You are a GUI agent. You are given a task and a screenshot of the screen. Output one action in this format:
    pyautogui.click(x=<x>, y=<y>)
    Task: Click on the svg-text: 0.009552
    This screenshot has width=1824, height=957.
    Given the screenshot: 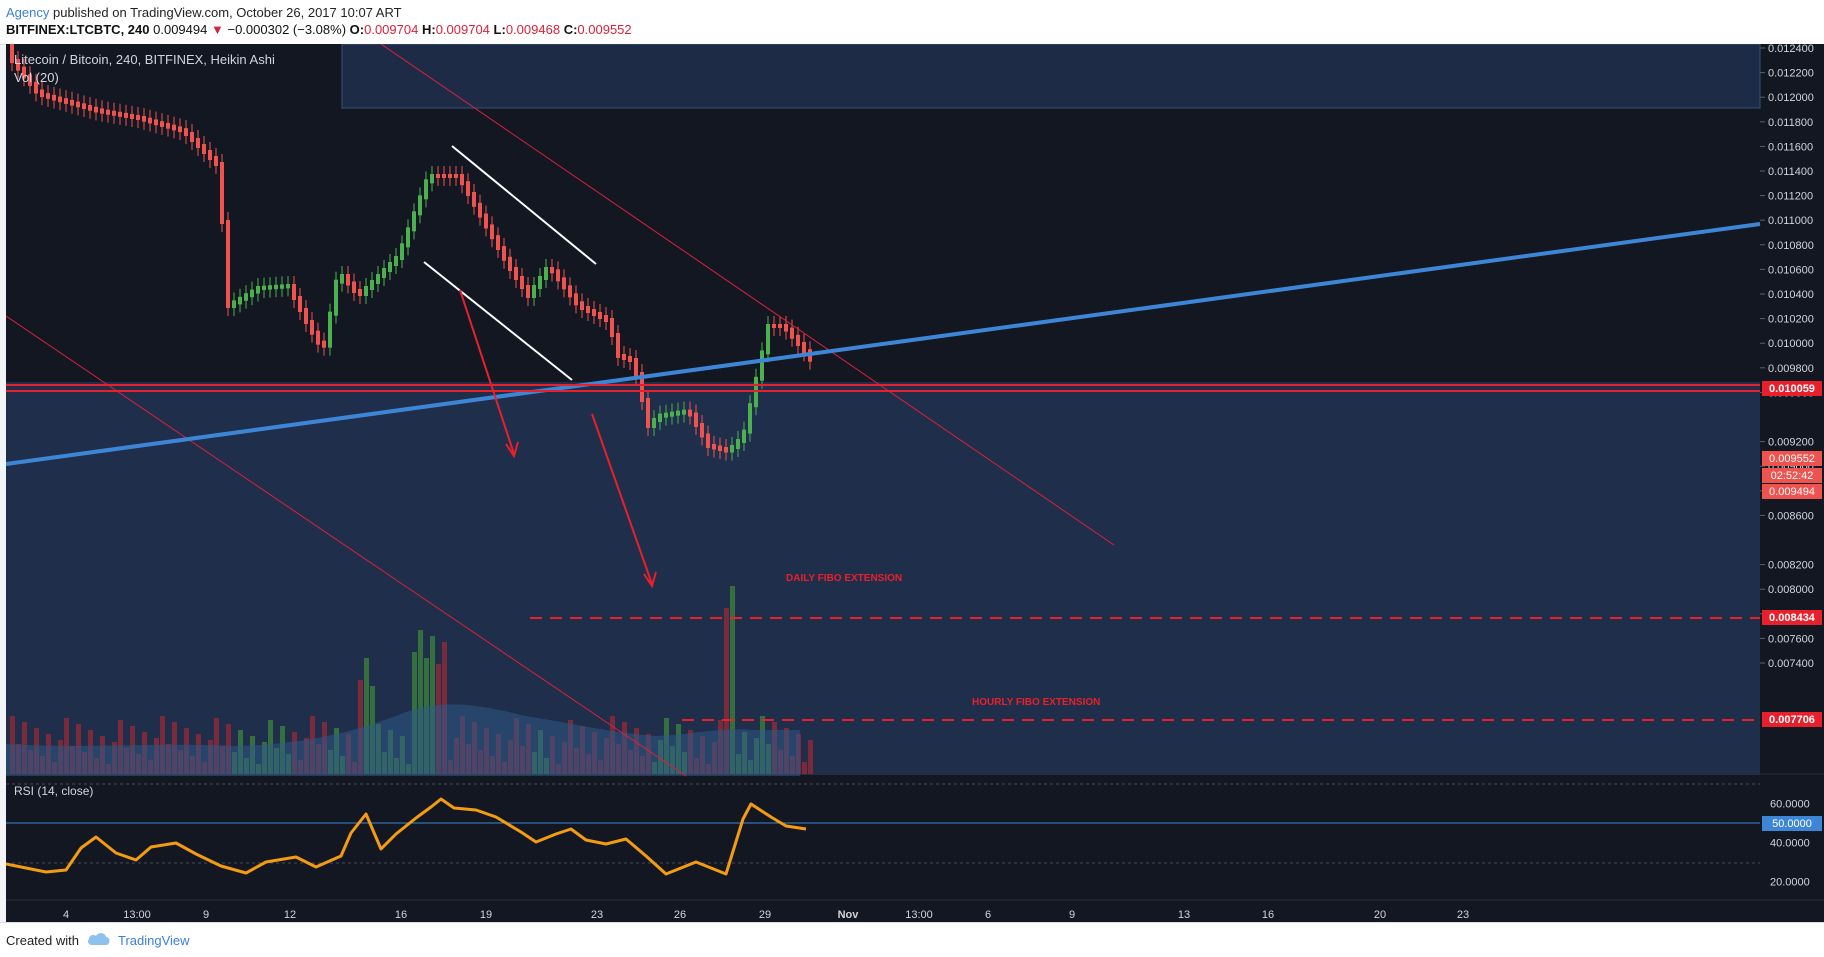 What is the action you would take?
    pyautogui.click(x=1792, y=459)
    